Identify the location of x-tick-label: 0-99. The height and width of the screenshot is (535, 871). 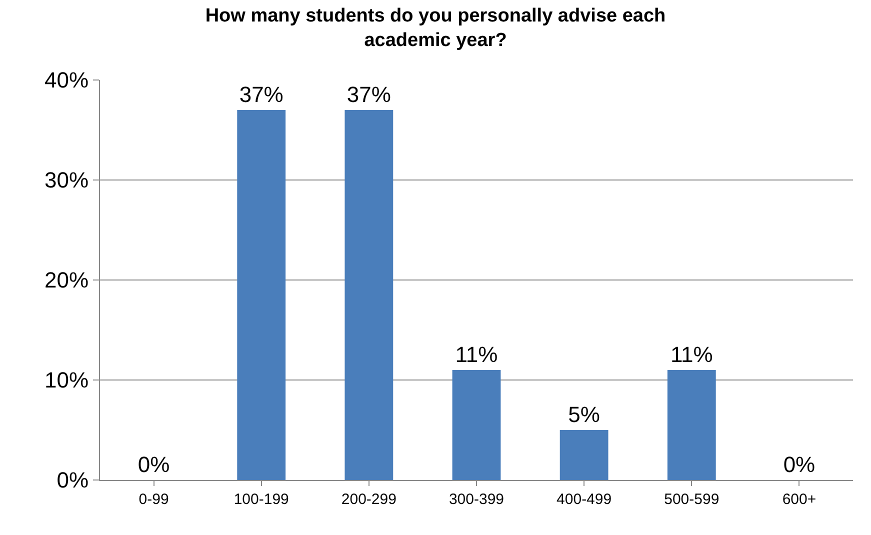
(153, 499).